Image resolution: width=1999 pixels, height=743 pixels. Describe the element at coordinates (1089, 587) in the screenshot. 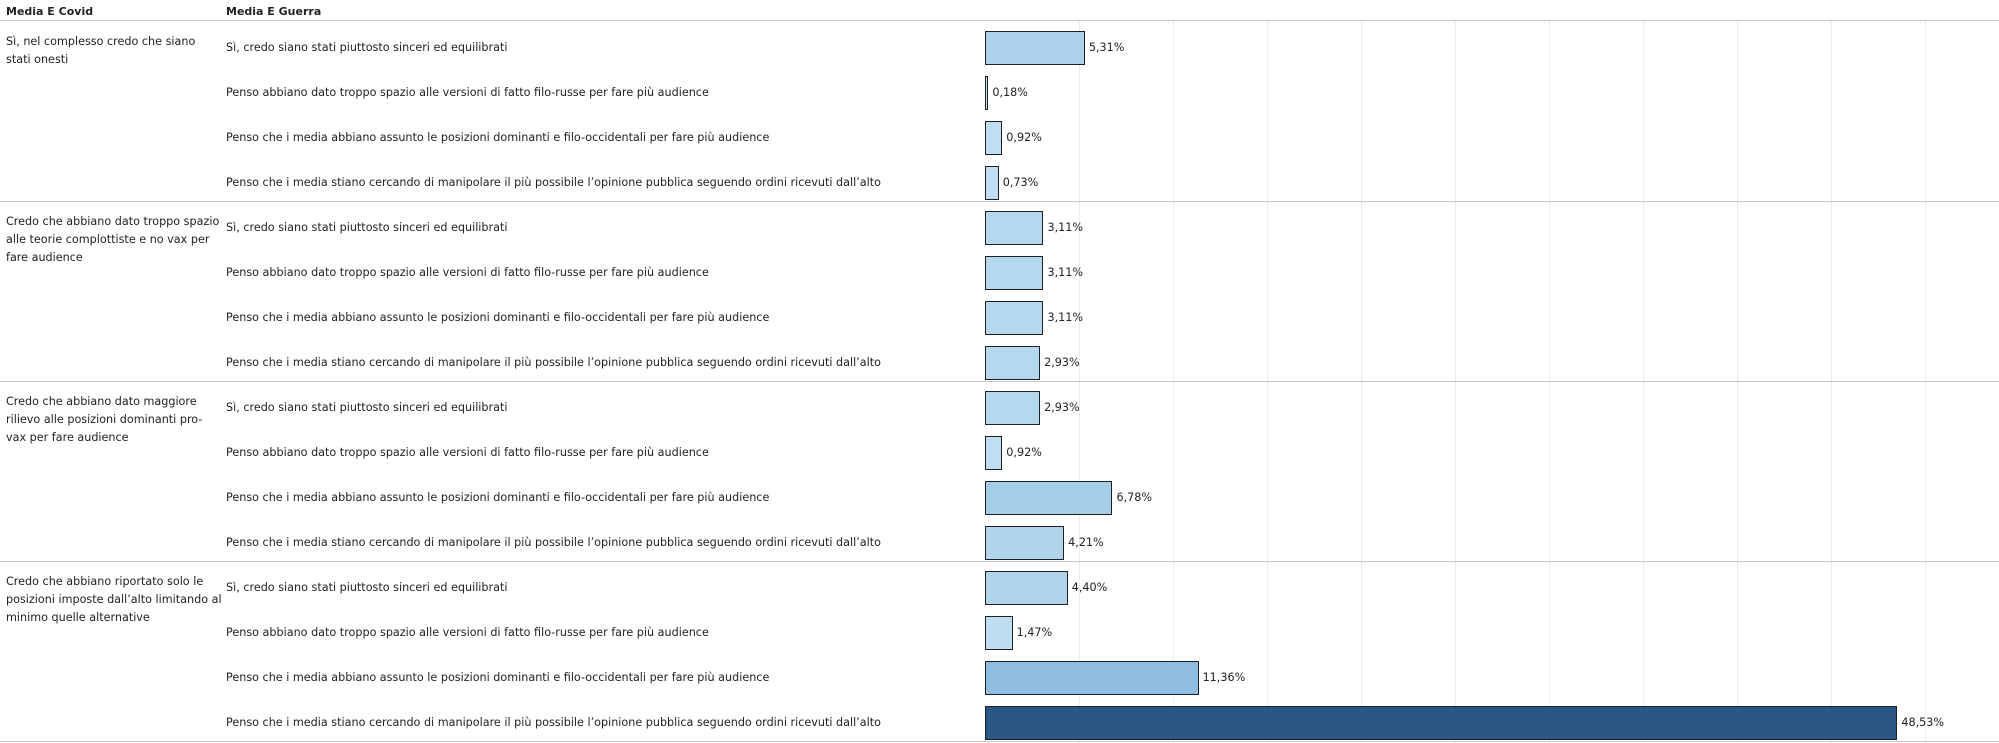

I see `value-label: 4,40%` at that location.